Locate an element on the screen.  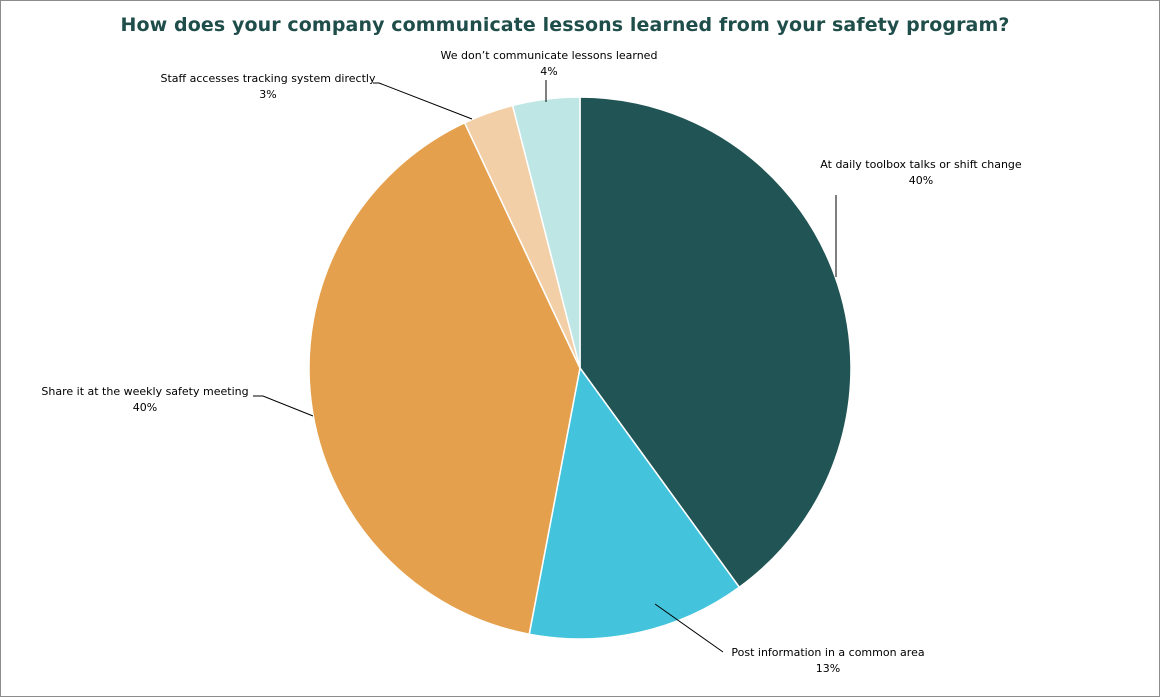
slice-value-label: 4% is located at coordinates (548, 71).